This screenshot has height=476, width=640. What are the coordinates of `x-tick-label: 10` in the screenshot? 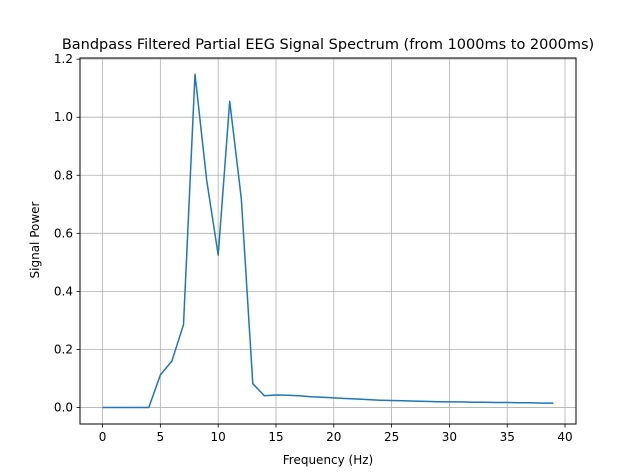 It's located at (218, 437).